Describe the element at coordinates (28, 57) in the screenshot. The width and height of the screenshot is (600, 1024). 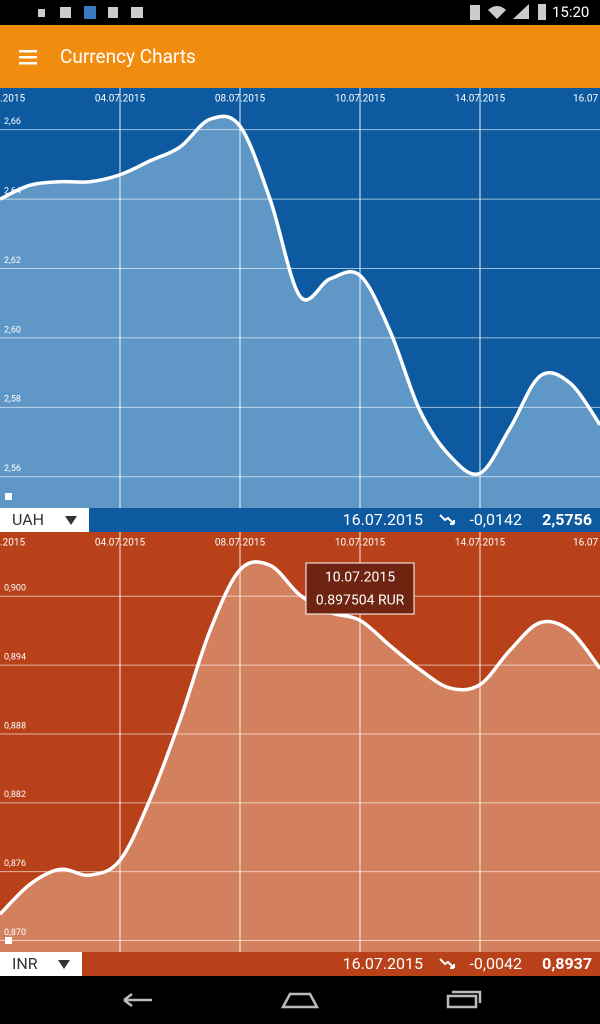
I see `menu-button` at that location.